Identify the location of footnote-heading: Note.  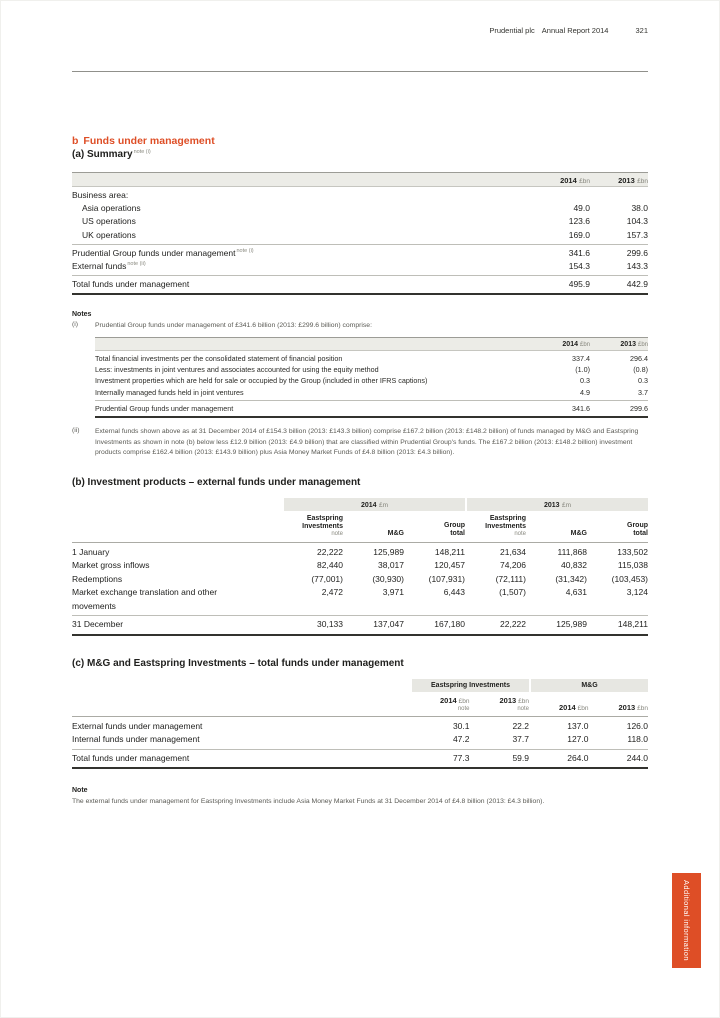
(80, 790).